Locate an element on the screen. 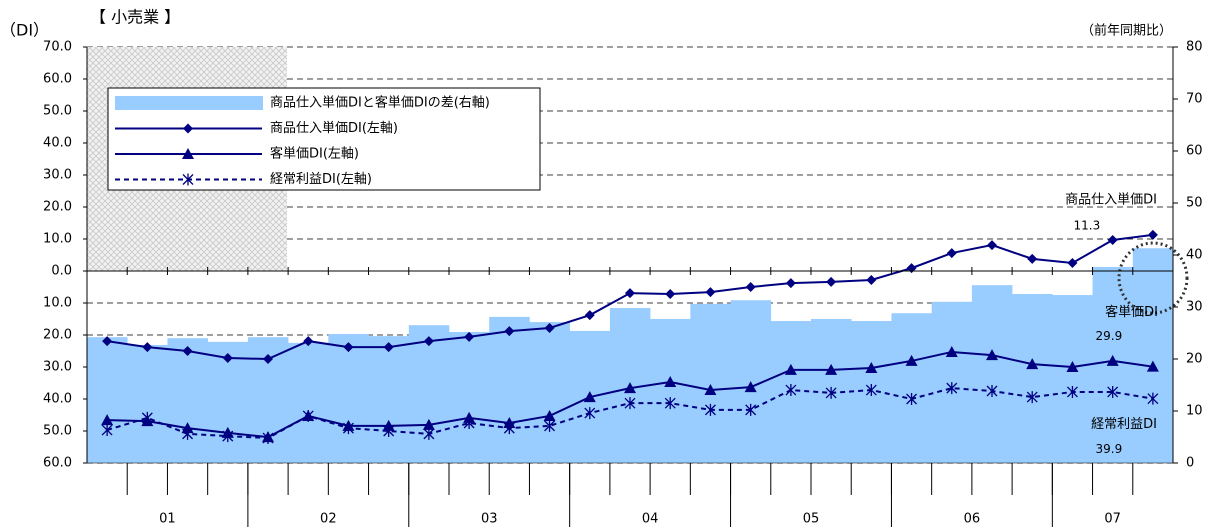 Image resolution: width=1206 pixels, height=527 pixels. y2-tick-label: 30 is located at coordinates (1194, 307).